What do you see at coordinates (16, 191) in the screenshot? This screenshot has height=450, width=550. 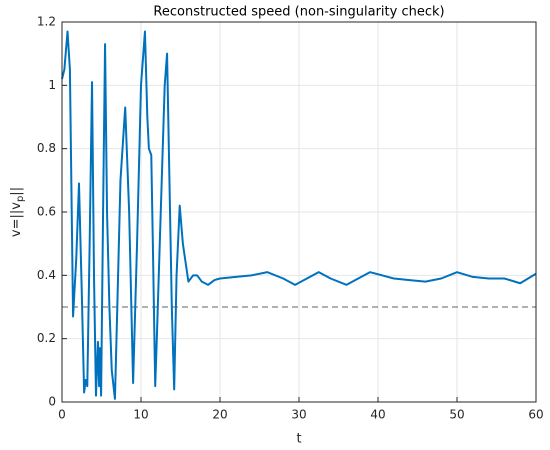 I see `y-label-end: ||` at bounding box center [16, 191].